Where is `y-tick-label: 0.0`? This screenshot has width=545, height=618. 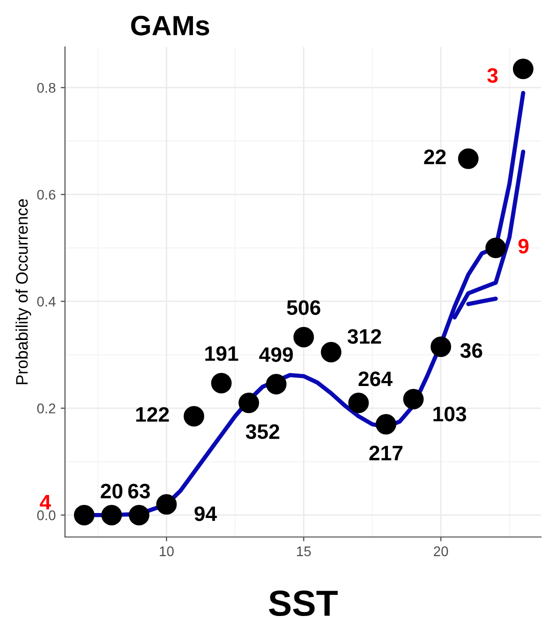 y-tick-label: 0.0 is located at coordinates (46, 515).